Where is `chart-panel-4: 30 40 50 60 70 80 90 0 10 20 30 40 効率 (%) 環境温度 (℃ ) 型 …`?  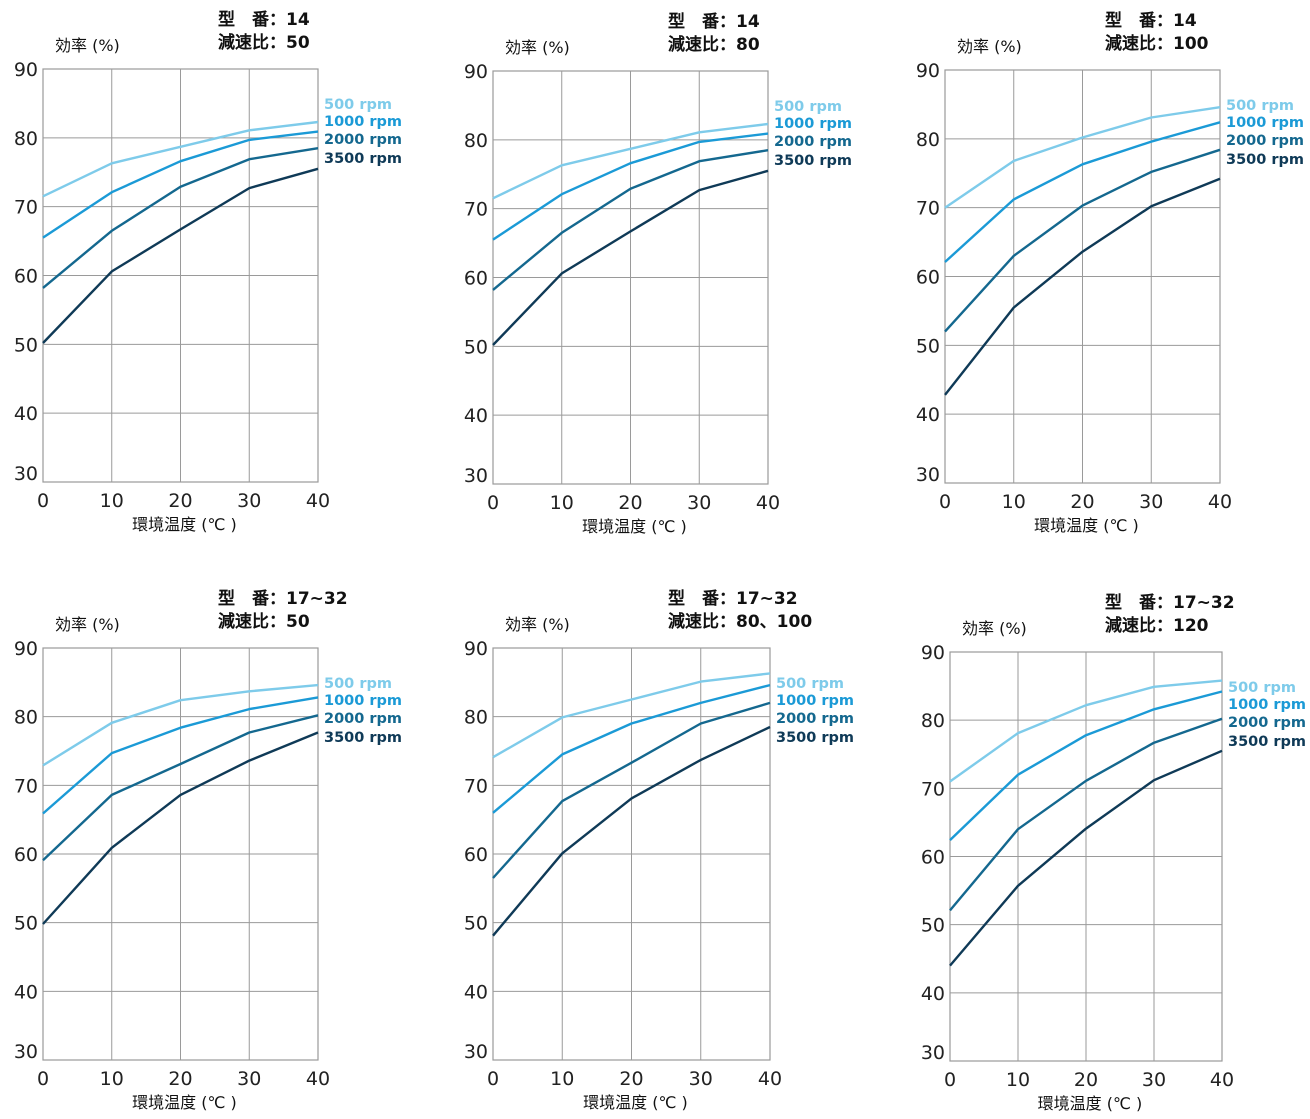 chart-panel-4: 30 40 50 60 70 80 90 0 10 20 30 40 効率 (%) 環境温度 (℃ ) 型 … is located at coordinates (208, 850).